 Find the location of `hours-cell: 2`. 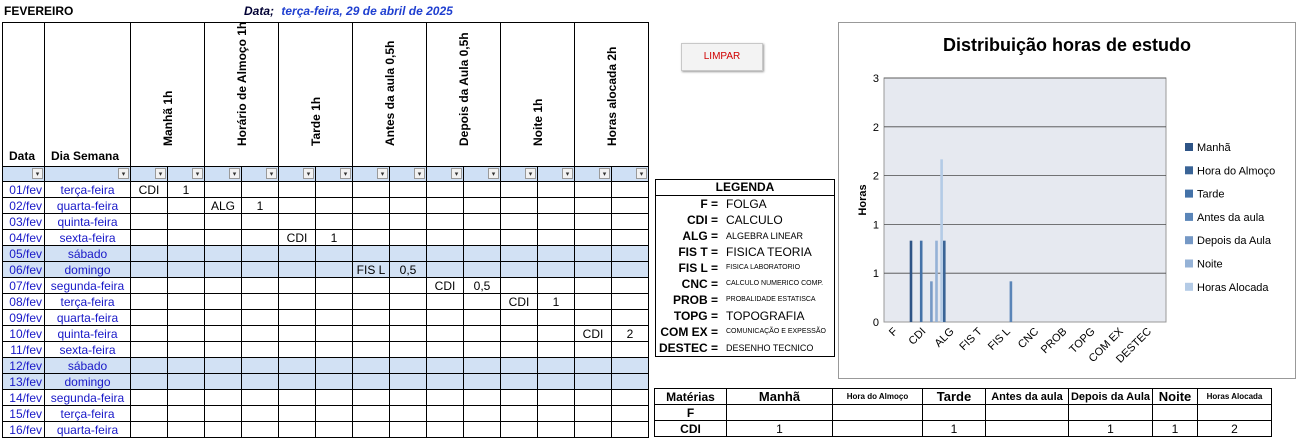

hours-cell: 2 is located at coordinates (630, 333).